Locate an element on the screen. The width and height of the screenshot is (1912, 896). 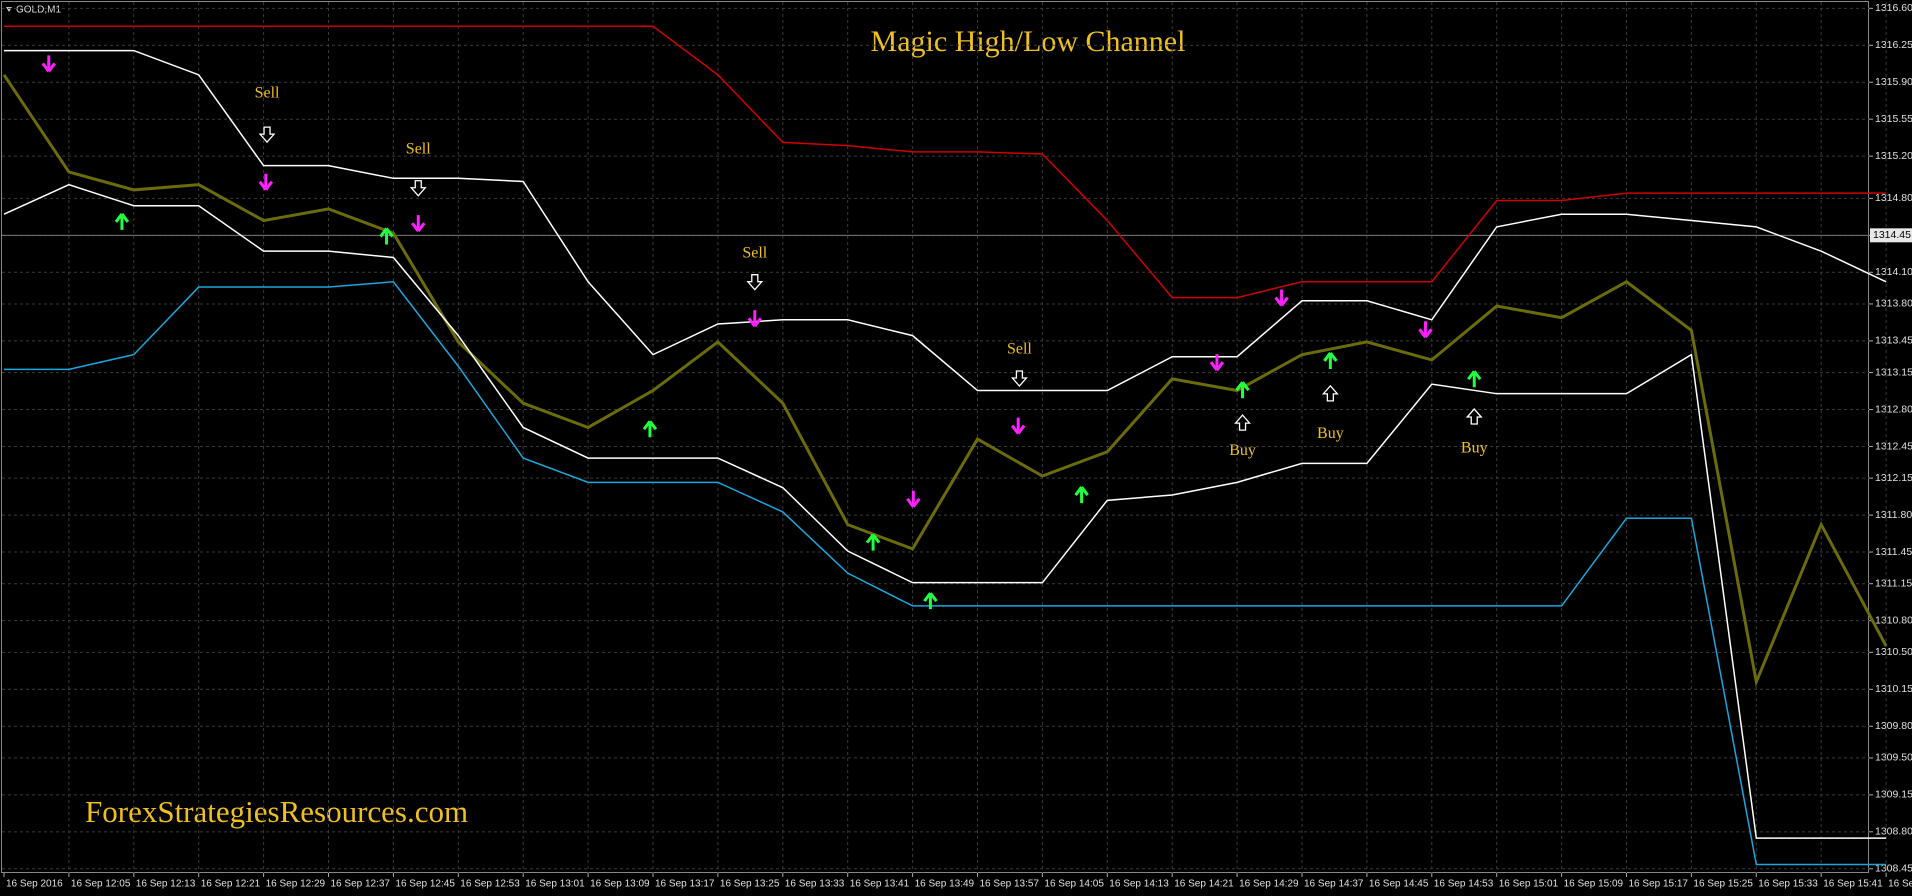
x-tick-label: 16 Sep 13:17 is located at coordinates (685, 884).